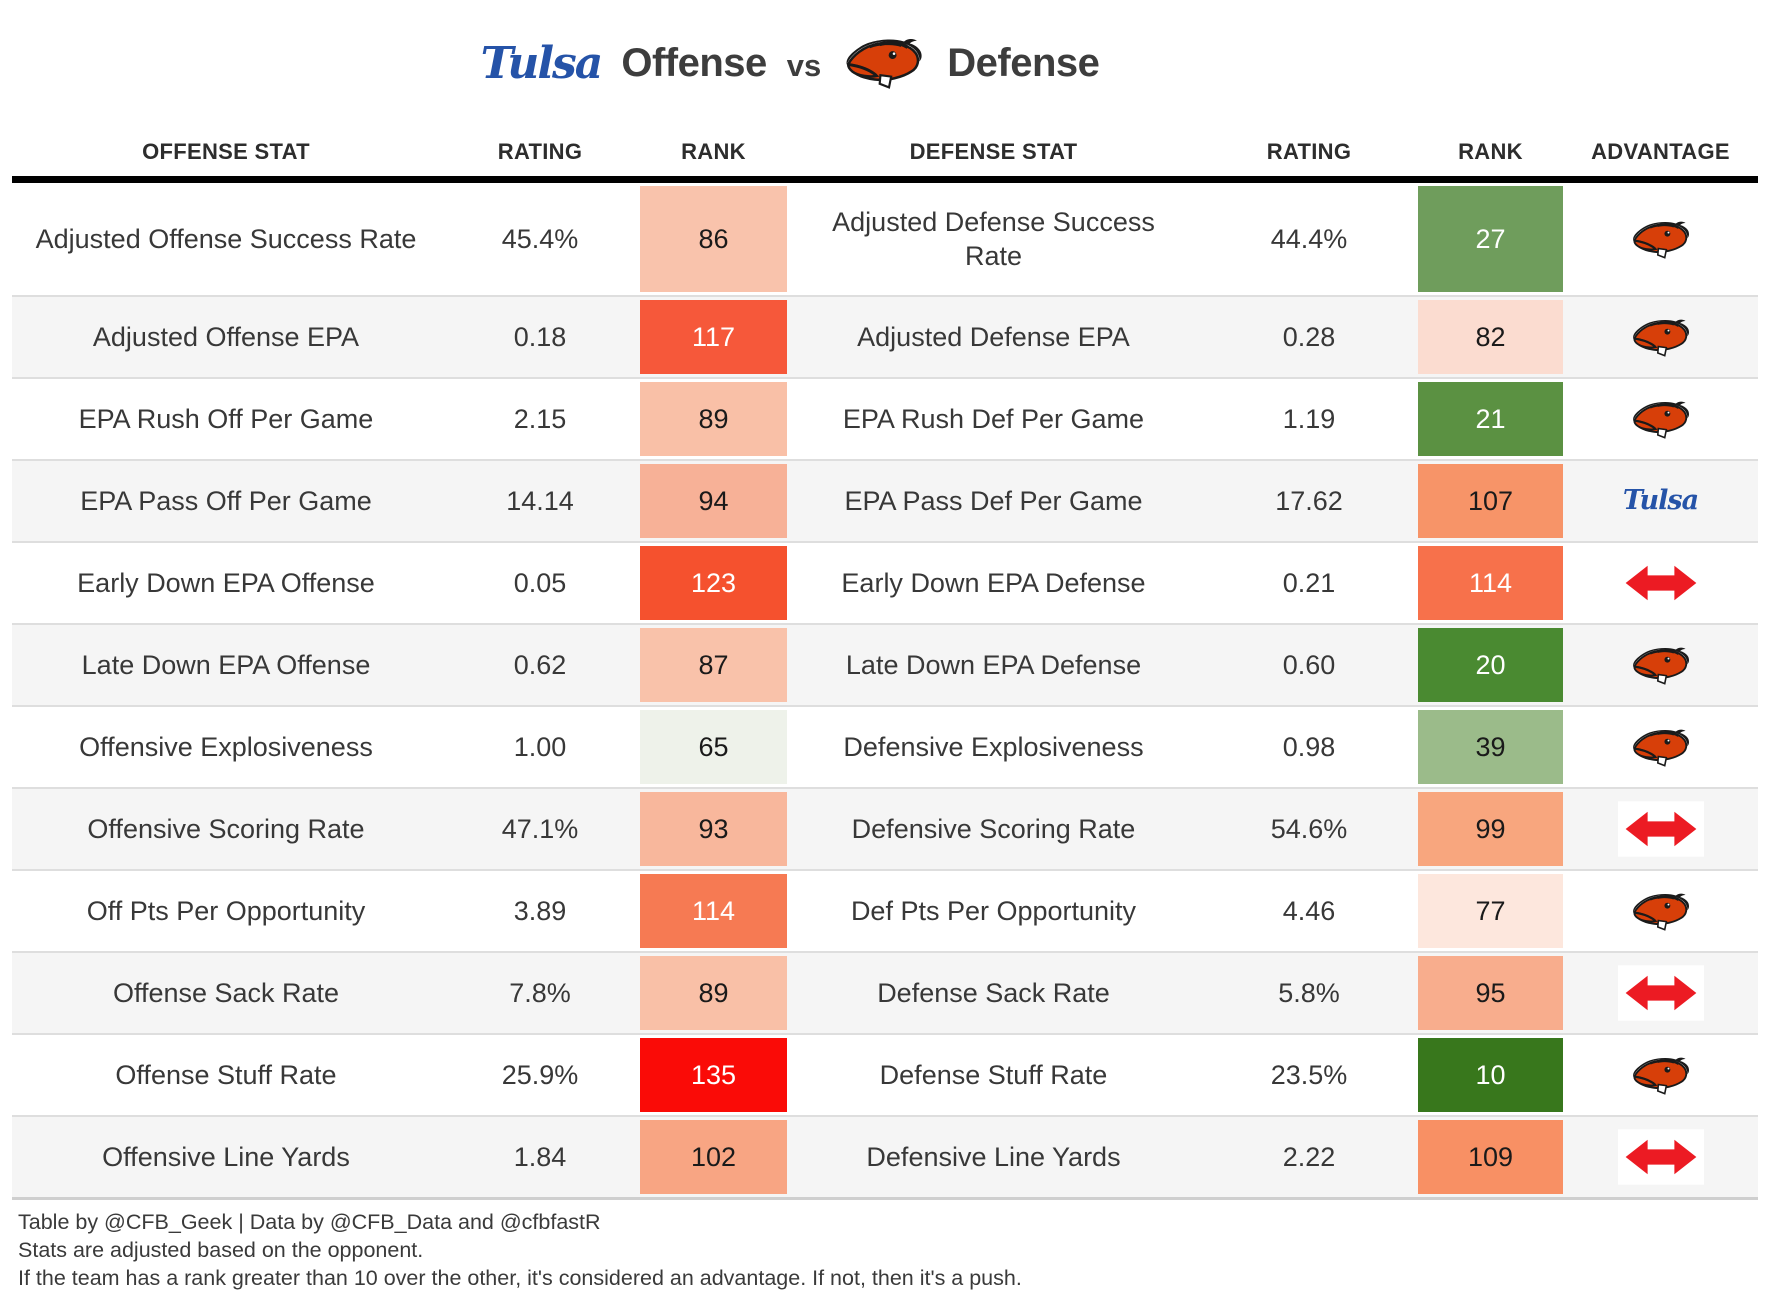 This screenshot has width=1770, height=1312. Describe the element at coordinates (540, 583) in the screenshot. I see `offense-rating-value: 0.05` at that location.